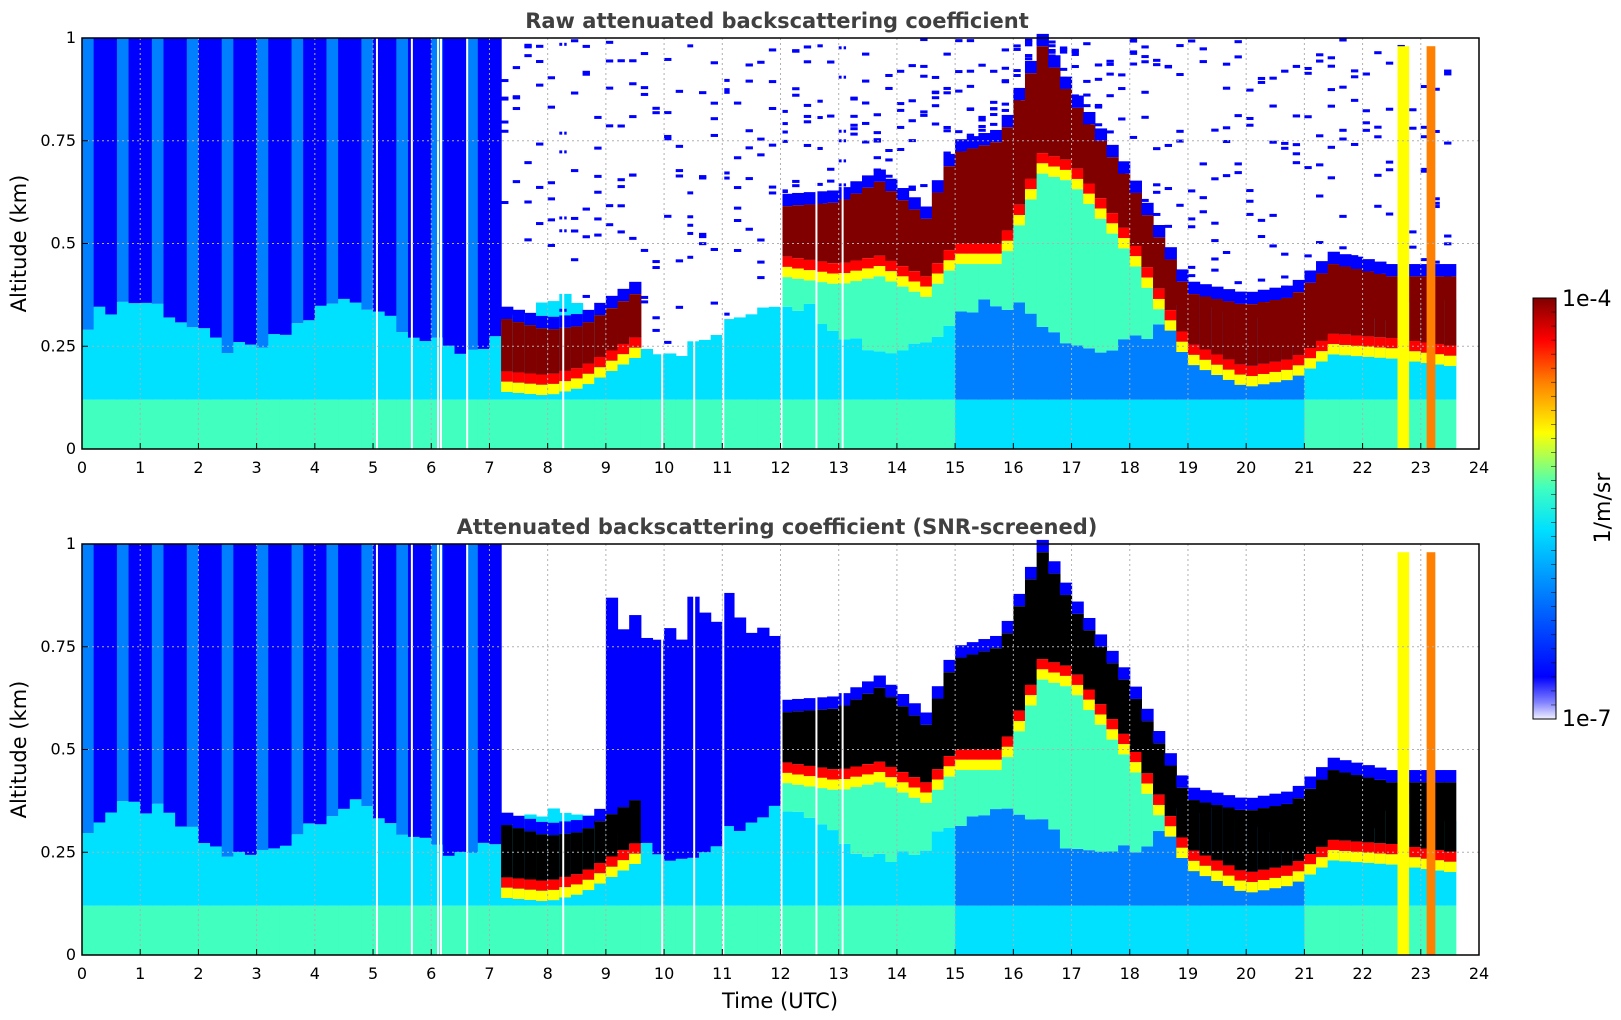  Describe the element at coordinates (1574, 509) in the screenshot. I see `colorbar: 1e-4 1e-7 1/m/sr` at that location.